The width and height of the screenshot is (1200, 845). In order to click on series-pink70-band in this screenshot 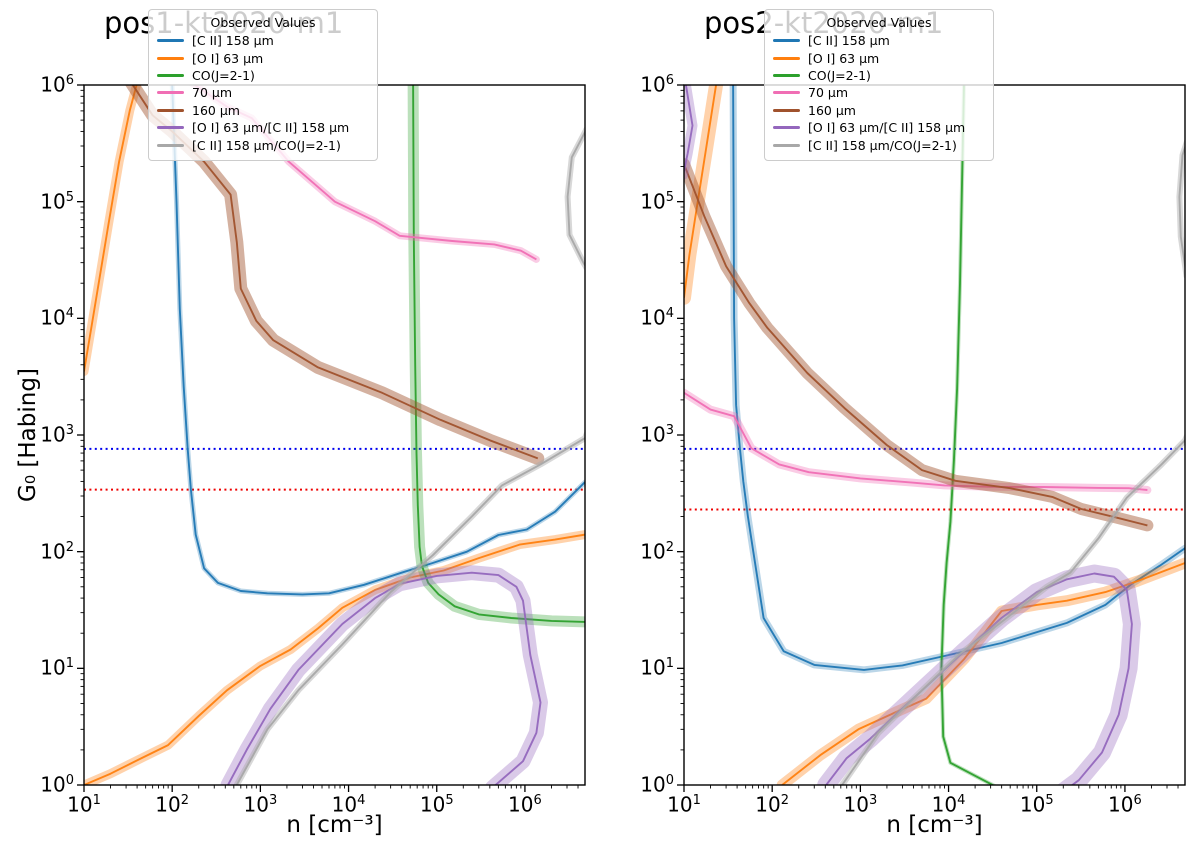, I will do `click(918, 441)`.